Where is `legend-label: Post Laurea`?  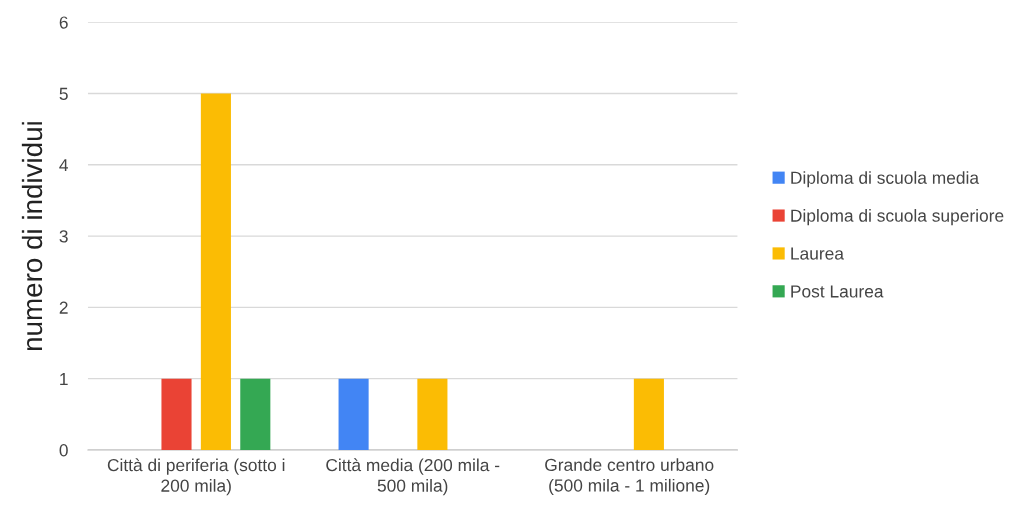
legend-label: Post Laurea is located at coordinates (837, 291).